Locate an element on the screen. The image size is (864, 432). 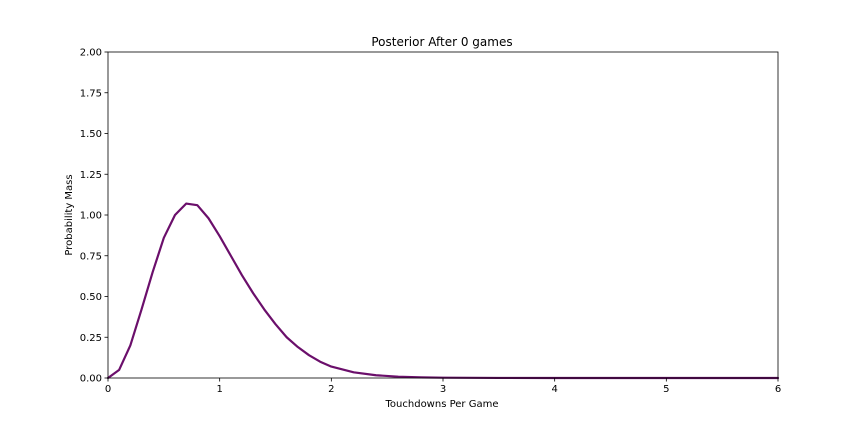
x-axis: 0 1 2 3 4 5 6 is located at coordinates (443, 386).